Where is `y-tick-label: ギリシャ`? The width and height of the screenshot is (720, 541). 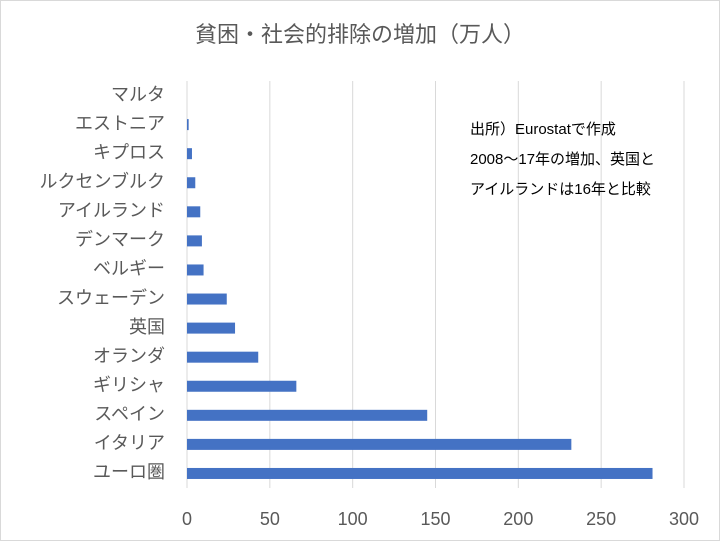
y-tick-label: ギリシャ is located at coordinates (129, 385).